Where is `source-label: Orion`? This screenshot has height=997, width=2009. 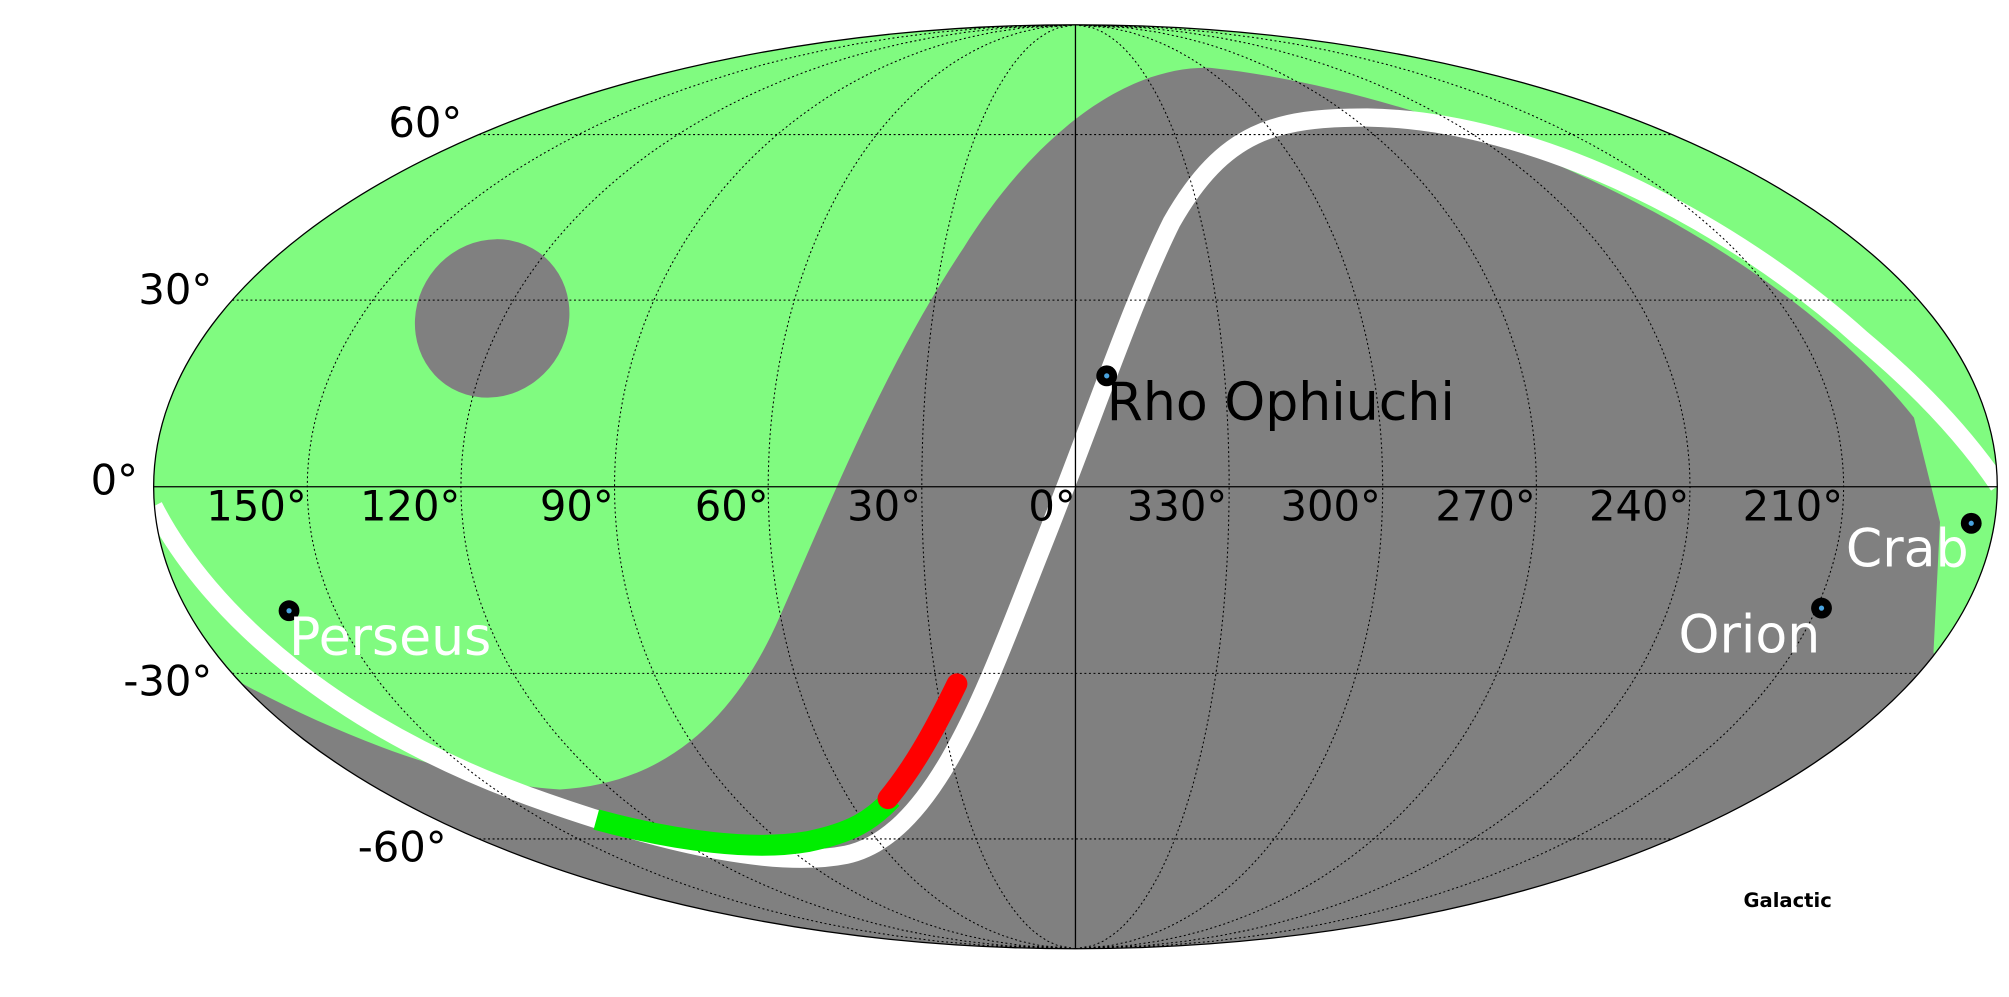 source-label: Orion is located at coordinates (1749, 635).